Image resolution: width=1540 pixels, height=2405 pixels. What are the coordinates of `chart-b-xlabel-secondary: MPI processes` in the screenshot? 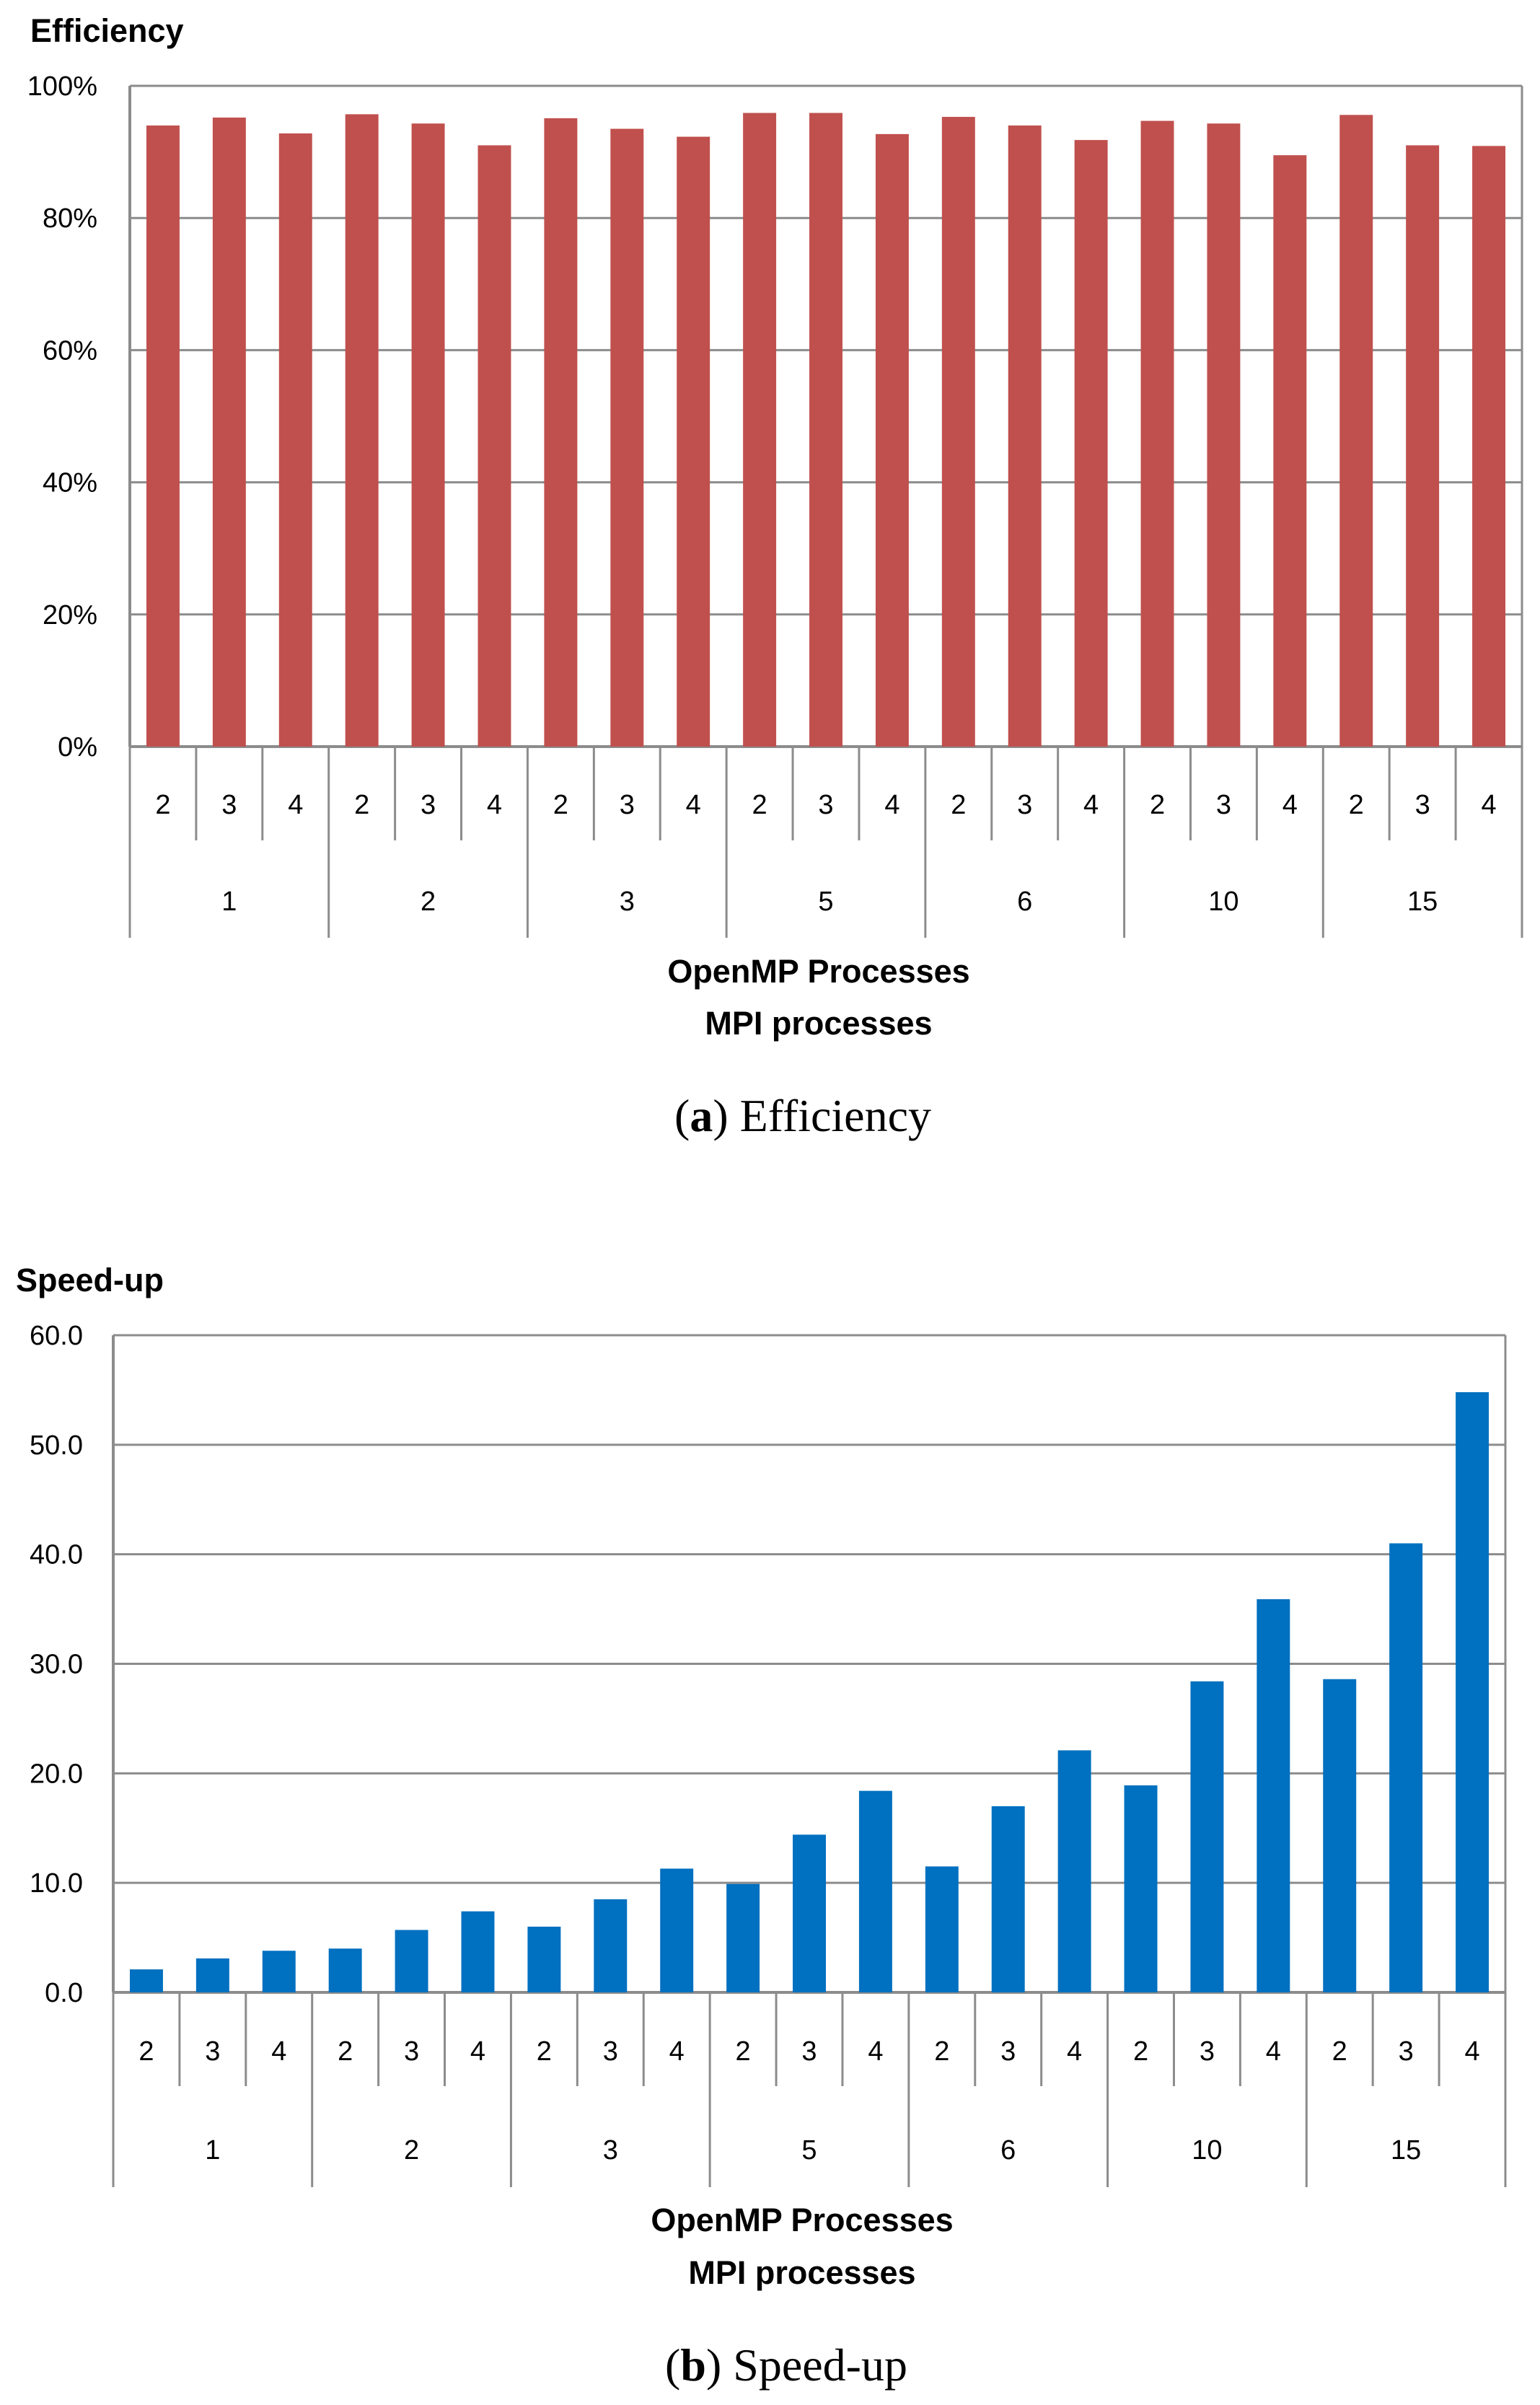 It's located at (802, 2272).